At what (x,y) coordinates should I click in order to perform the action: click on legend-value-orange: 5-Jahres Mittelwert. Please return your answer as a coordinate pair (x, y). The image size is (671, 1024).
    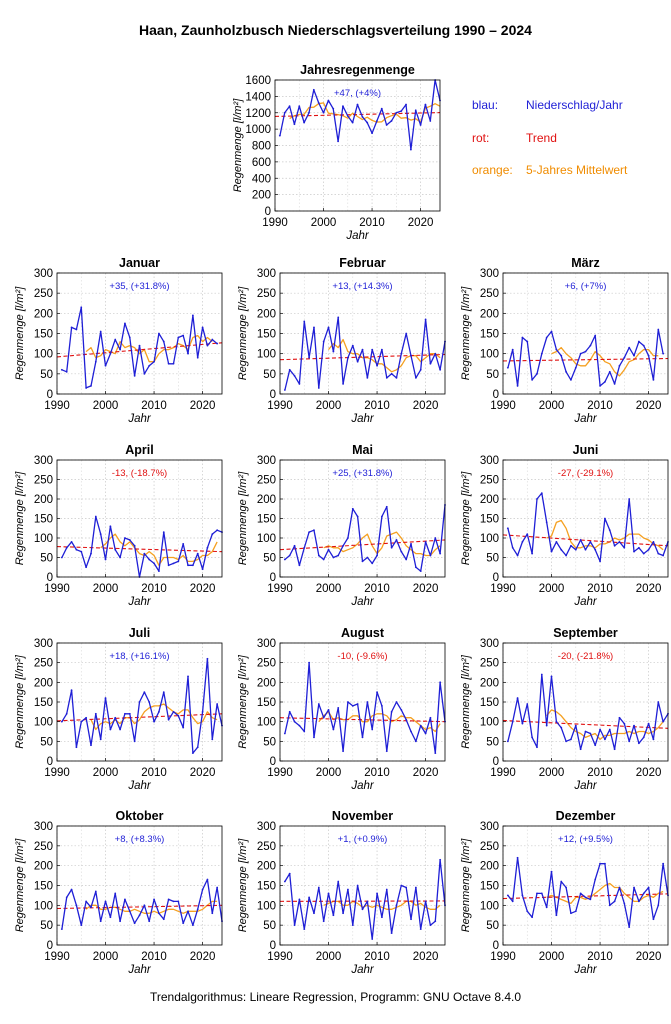
    Looking at the image, I should click on (577, 170).